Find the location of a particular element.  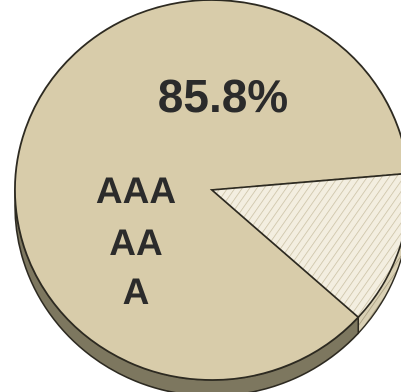

slice-category-label-aaa: AAA is located at coordinates (136, 190).